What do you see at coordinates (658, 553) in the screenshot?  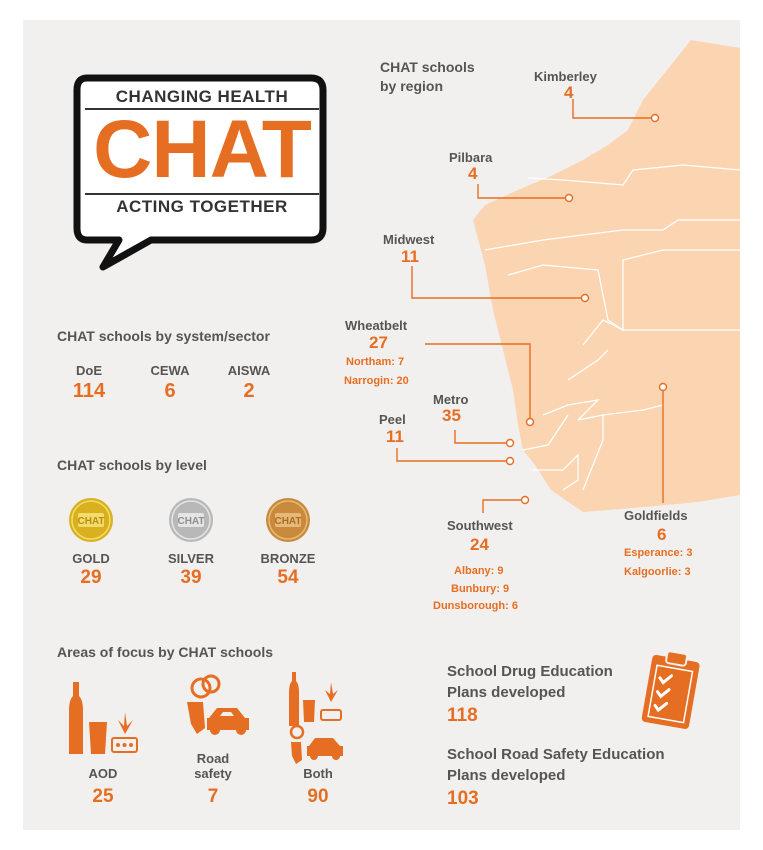 I see `goldfields-detail-esperance: Esperance: 3` at bounding box center [658, 553].